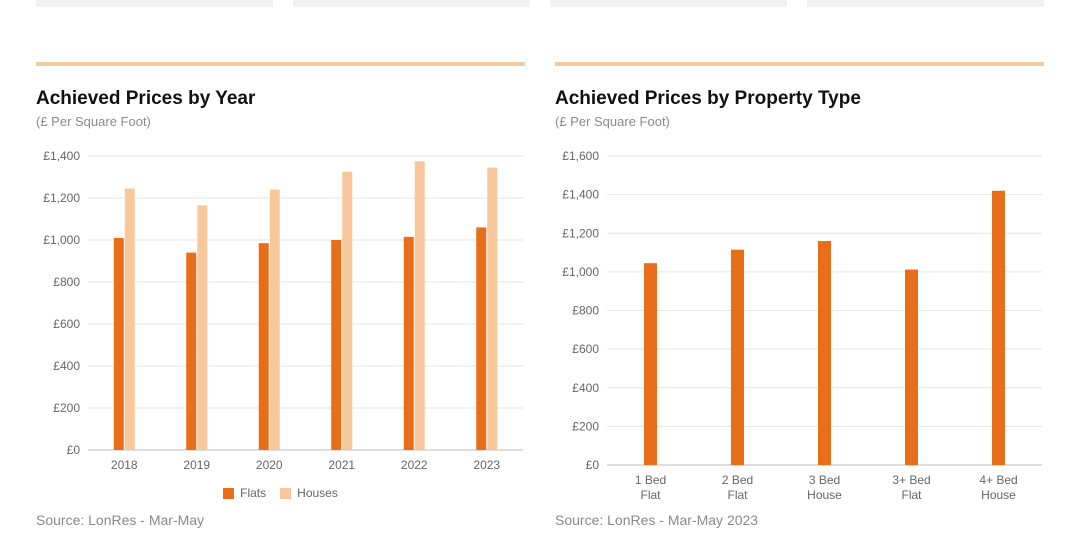 The width and height of the screenshot is (1080, 540). What do you see at coordinates (998, 480) in the screenshot?
I see `x-tick-label: 4+ Bed` at bounding box center [998, 480].